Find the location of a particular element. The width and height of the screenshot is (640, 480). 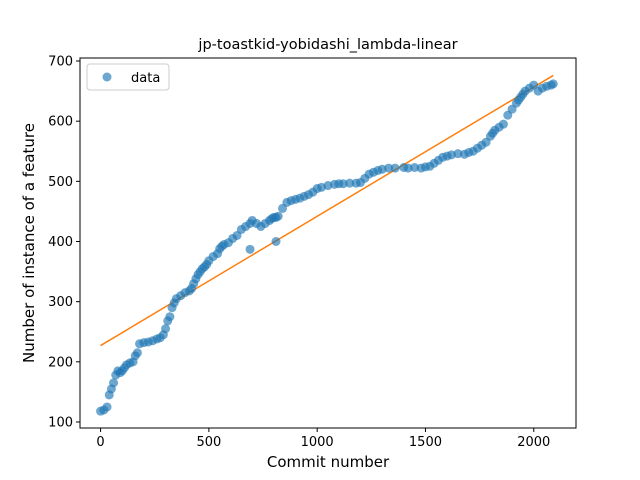

legend: data is located at coordinates (128, 77).